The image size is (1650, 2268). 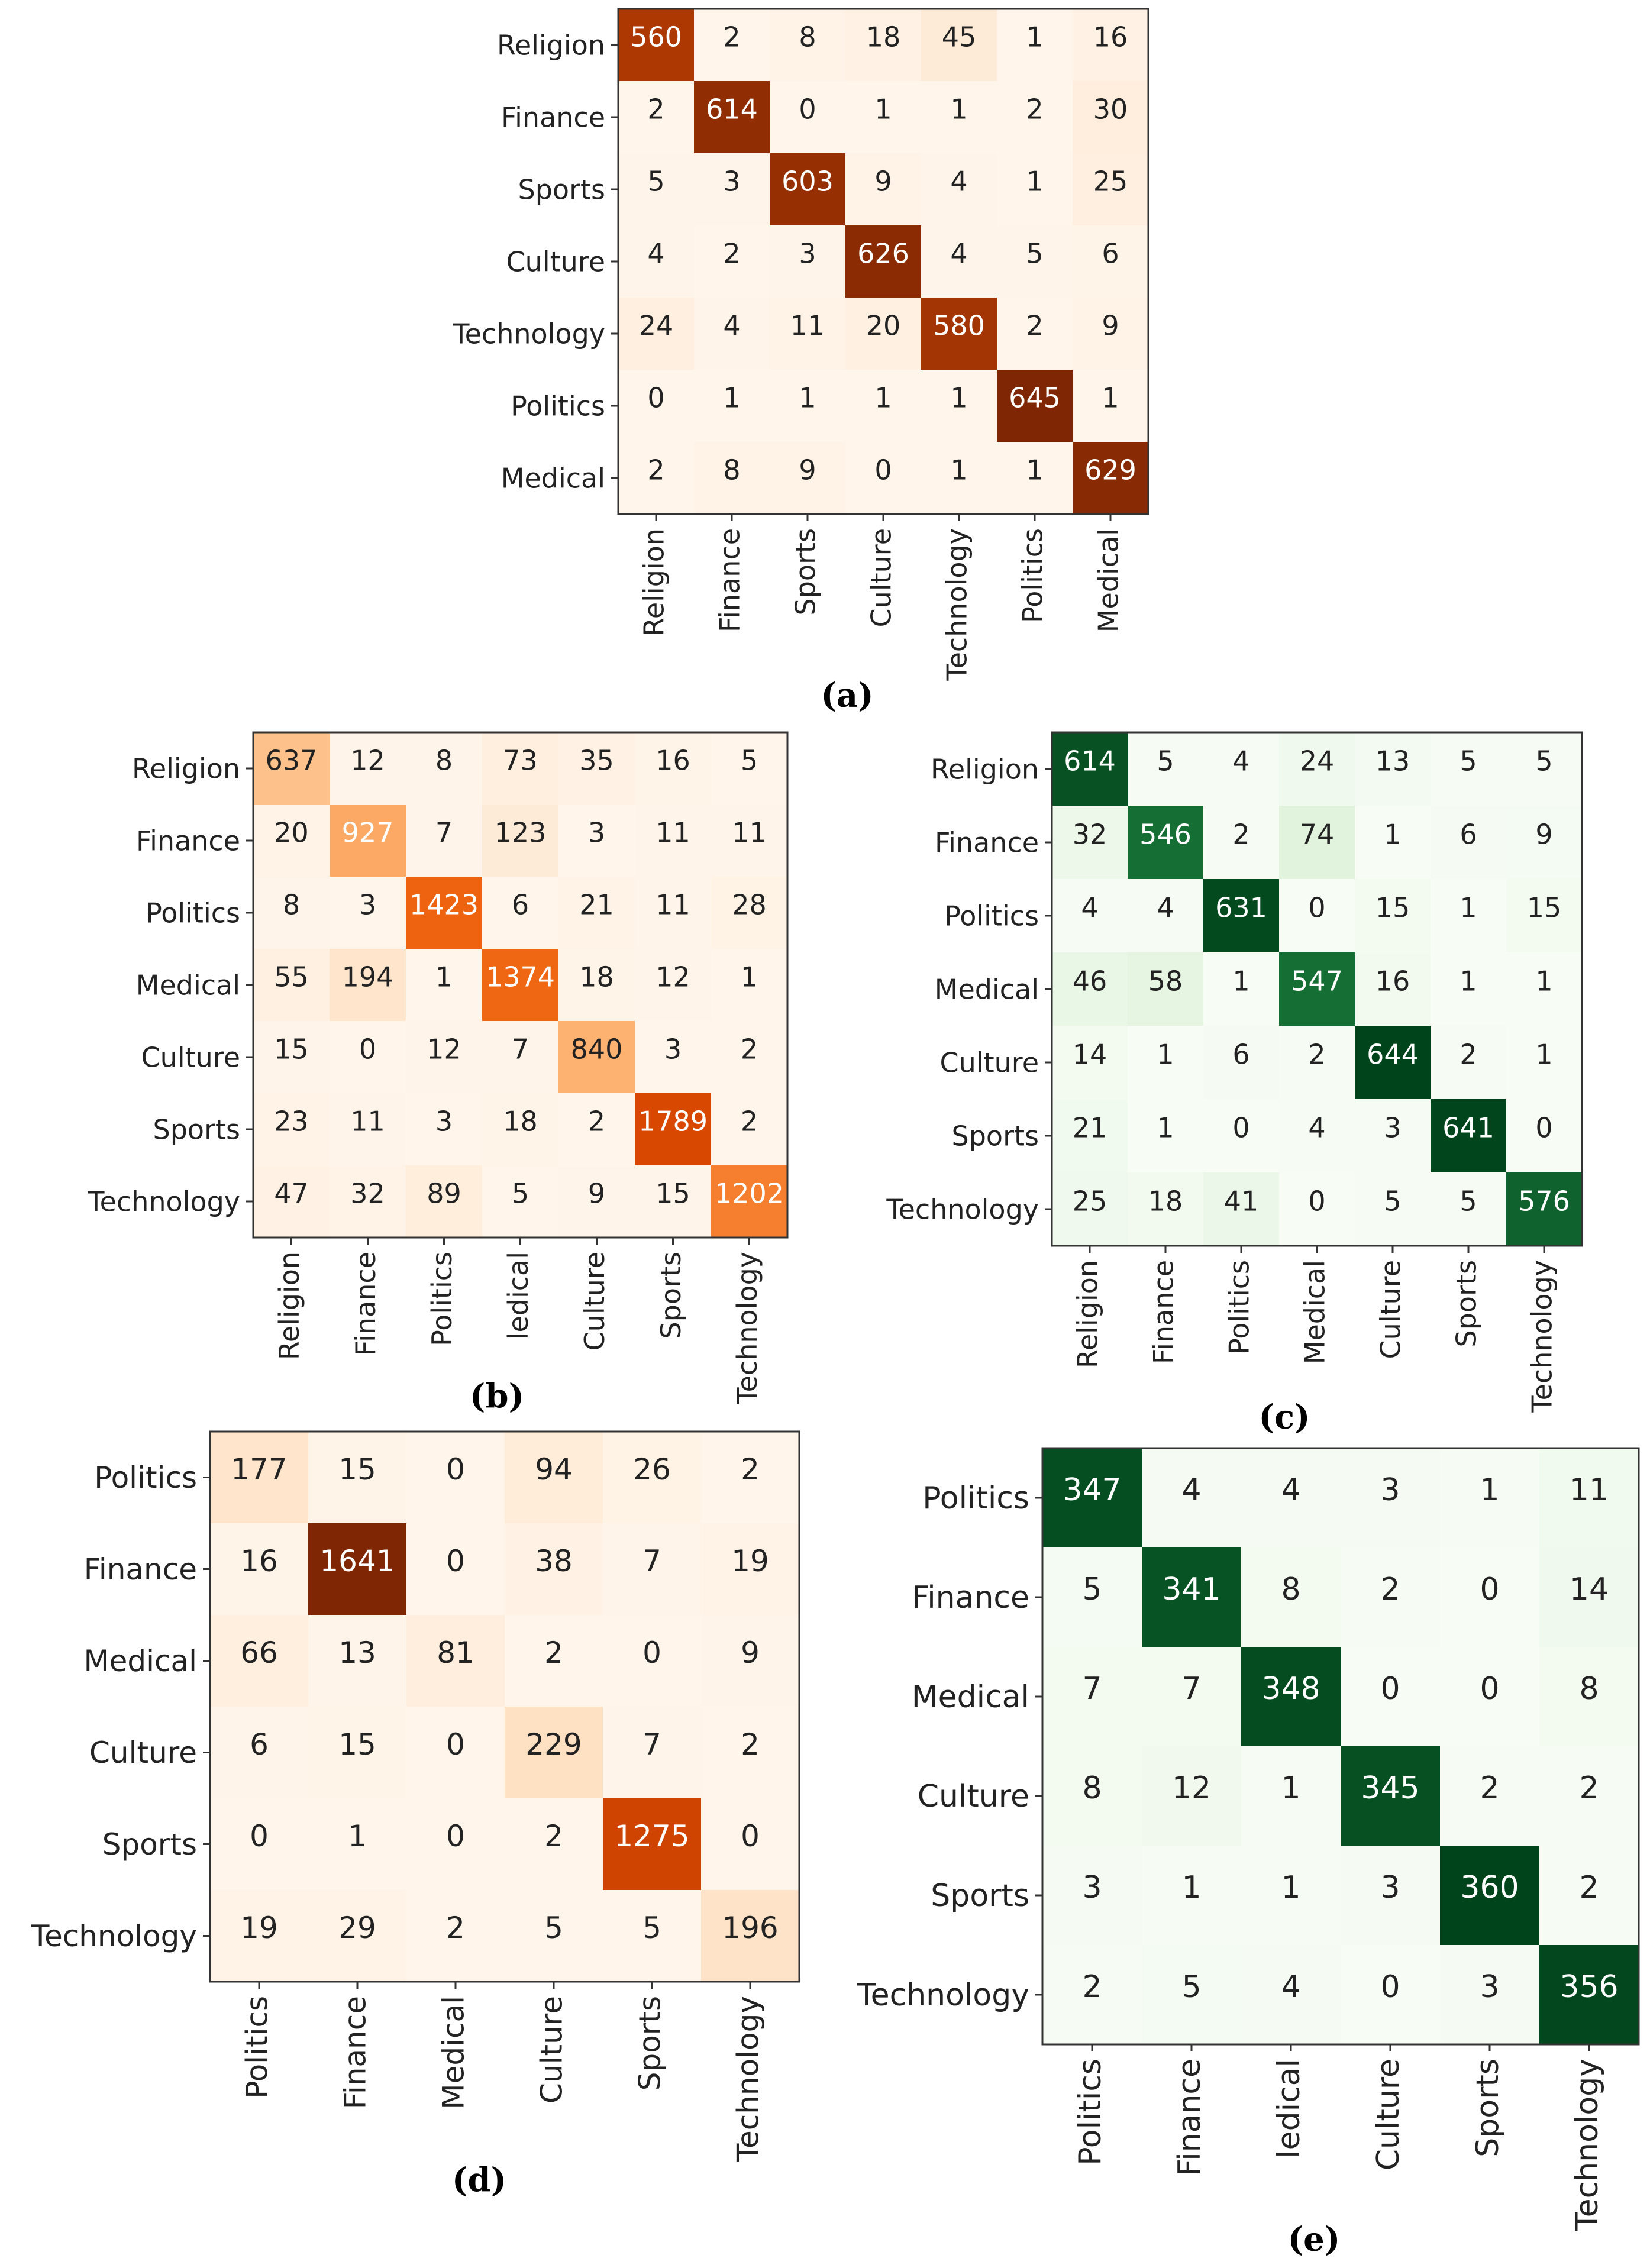 What do you see at coordinates (656, 37) in the screenshot?
I see `cell-value-label: 560` at bounding box center [656, 37].